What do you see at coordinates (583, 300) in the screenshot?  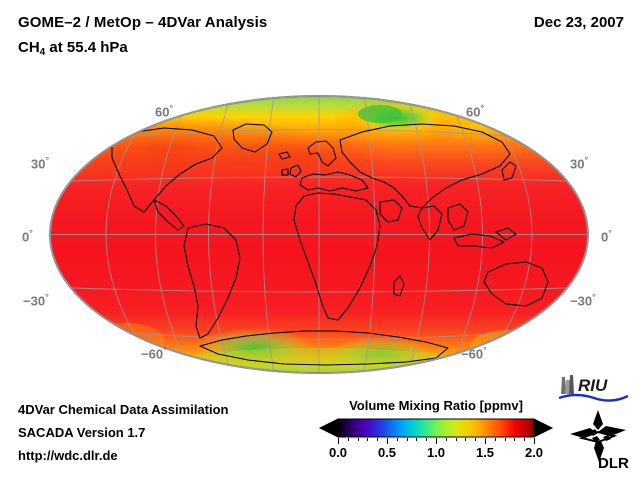 I see `lat-label-minus30-right: −30°` at bounding box center [583, 300].